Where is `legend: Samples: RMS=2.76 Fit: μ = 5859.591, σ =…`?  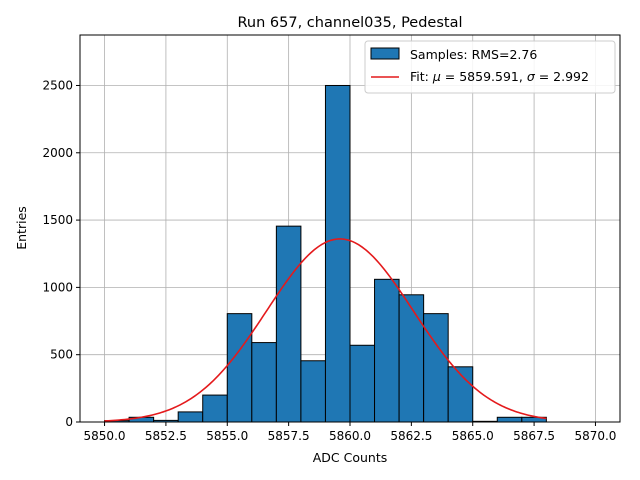 legend: Samples: RMS=2.76 Fit: μ = 5859.591, σ =… is located at coordinates (490, 67).